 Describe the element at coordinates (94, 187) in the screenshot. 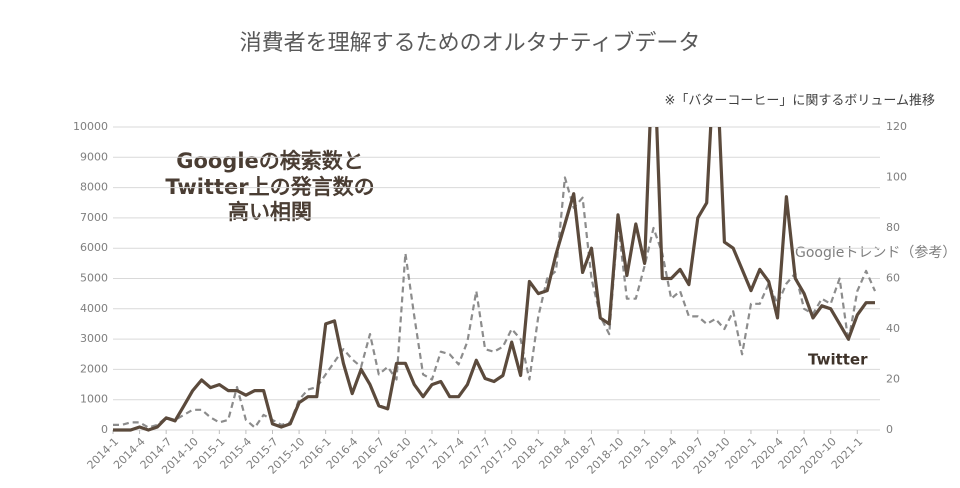

I see `y-tick-label: 8000` at that location.